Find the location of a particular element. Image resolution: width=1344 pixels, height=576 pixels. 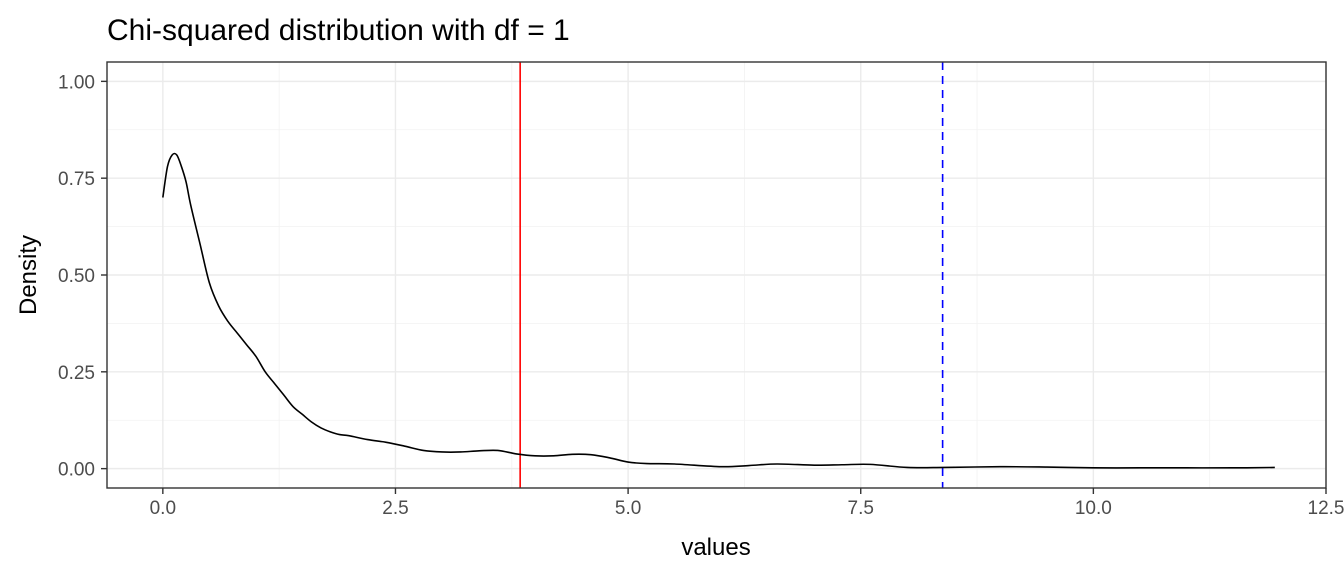

x-axis-title: values is located at coordinates (715, 547).